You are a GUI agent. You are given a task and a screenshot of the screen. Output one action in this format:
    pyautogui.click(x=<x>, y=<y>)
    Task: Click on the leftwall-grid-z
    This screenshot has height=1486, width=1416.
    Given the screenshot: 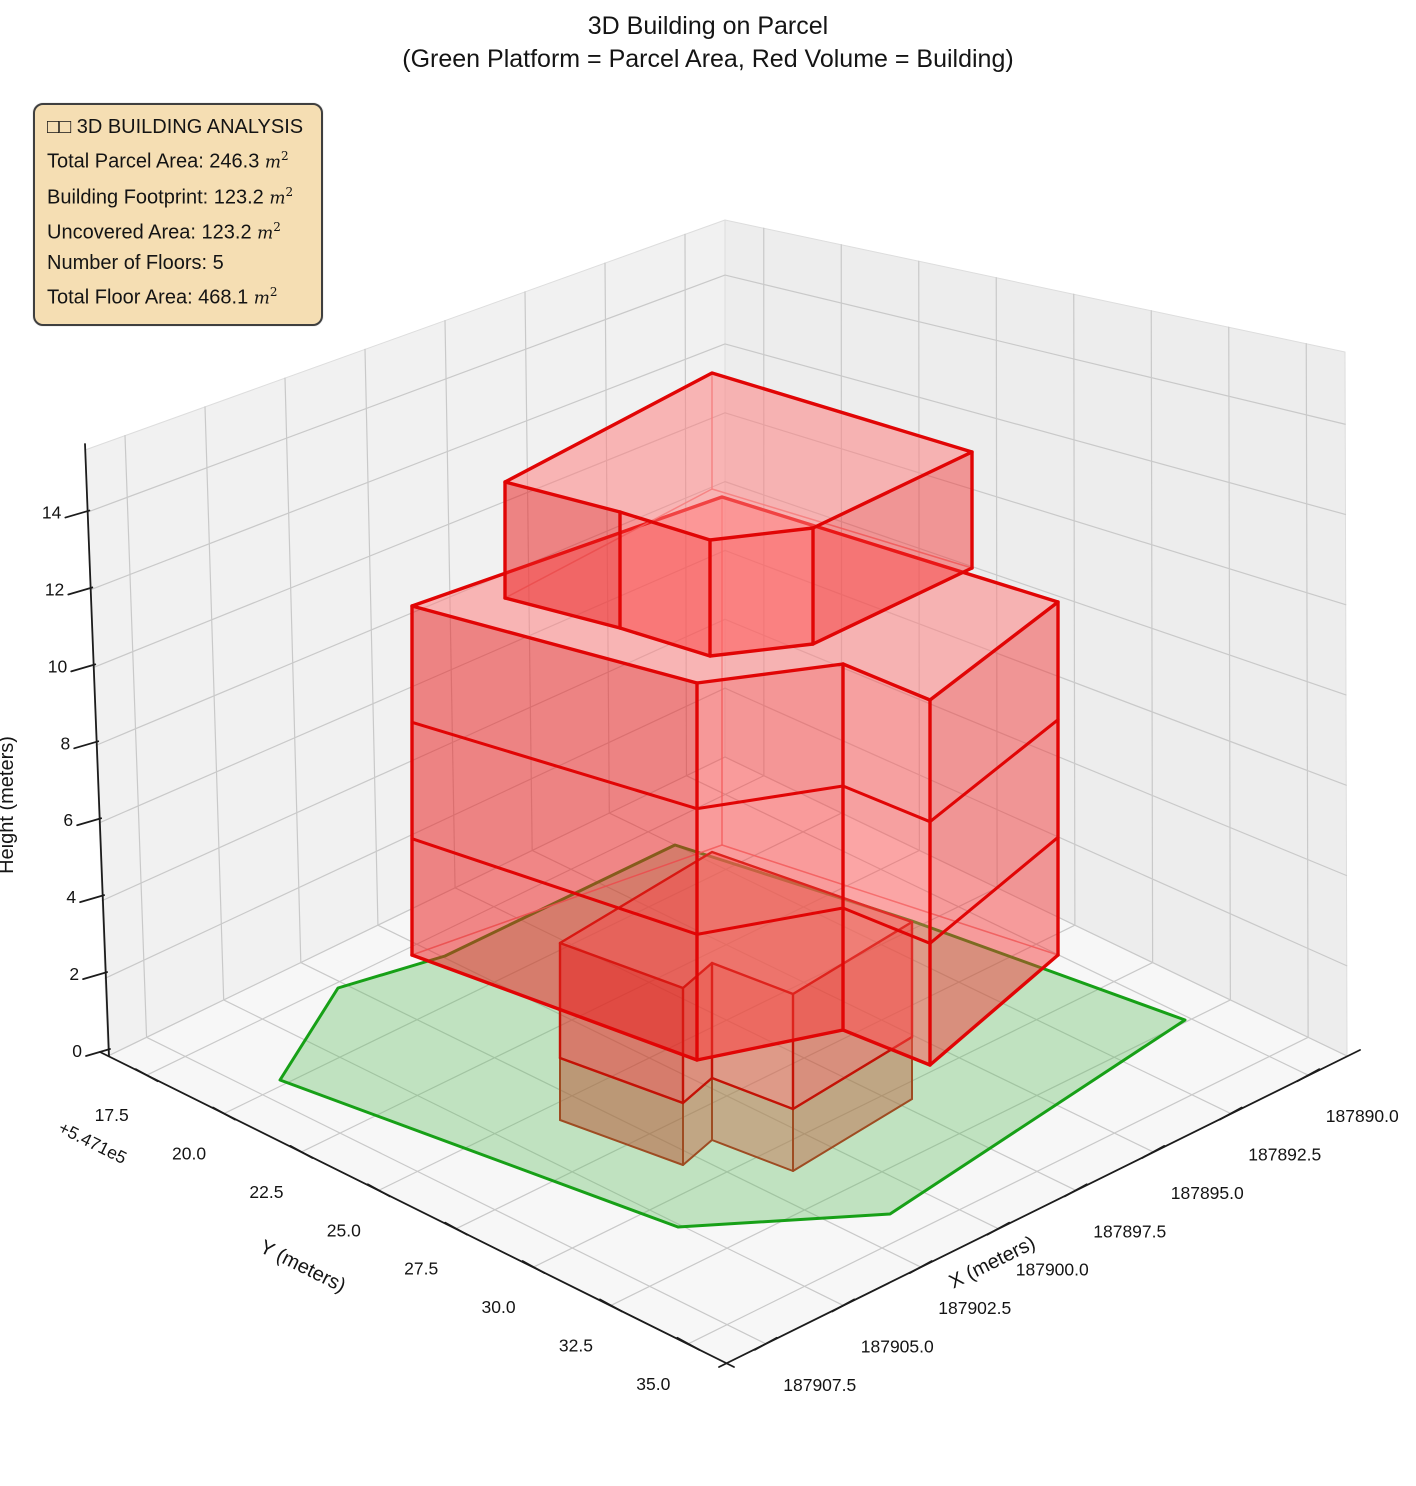 What is the action you would take?
    pyautogui.click(x=406, y=393)
    